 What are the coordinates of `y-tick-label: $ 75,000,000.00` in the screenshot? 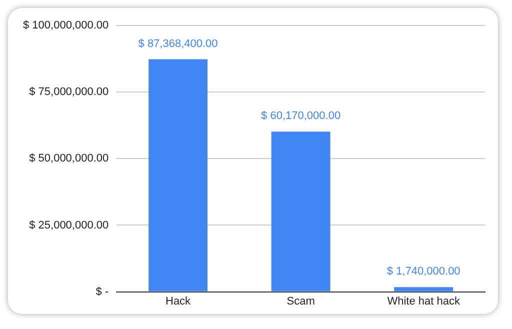 It's located at (69, 92).